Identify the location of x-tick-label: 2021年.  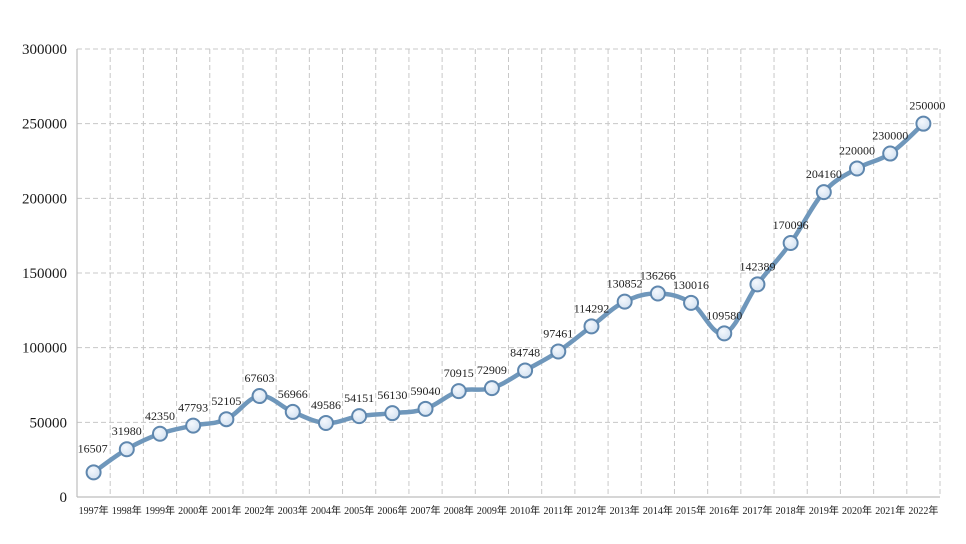
(890, 510).